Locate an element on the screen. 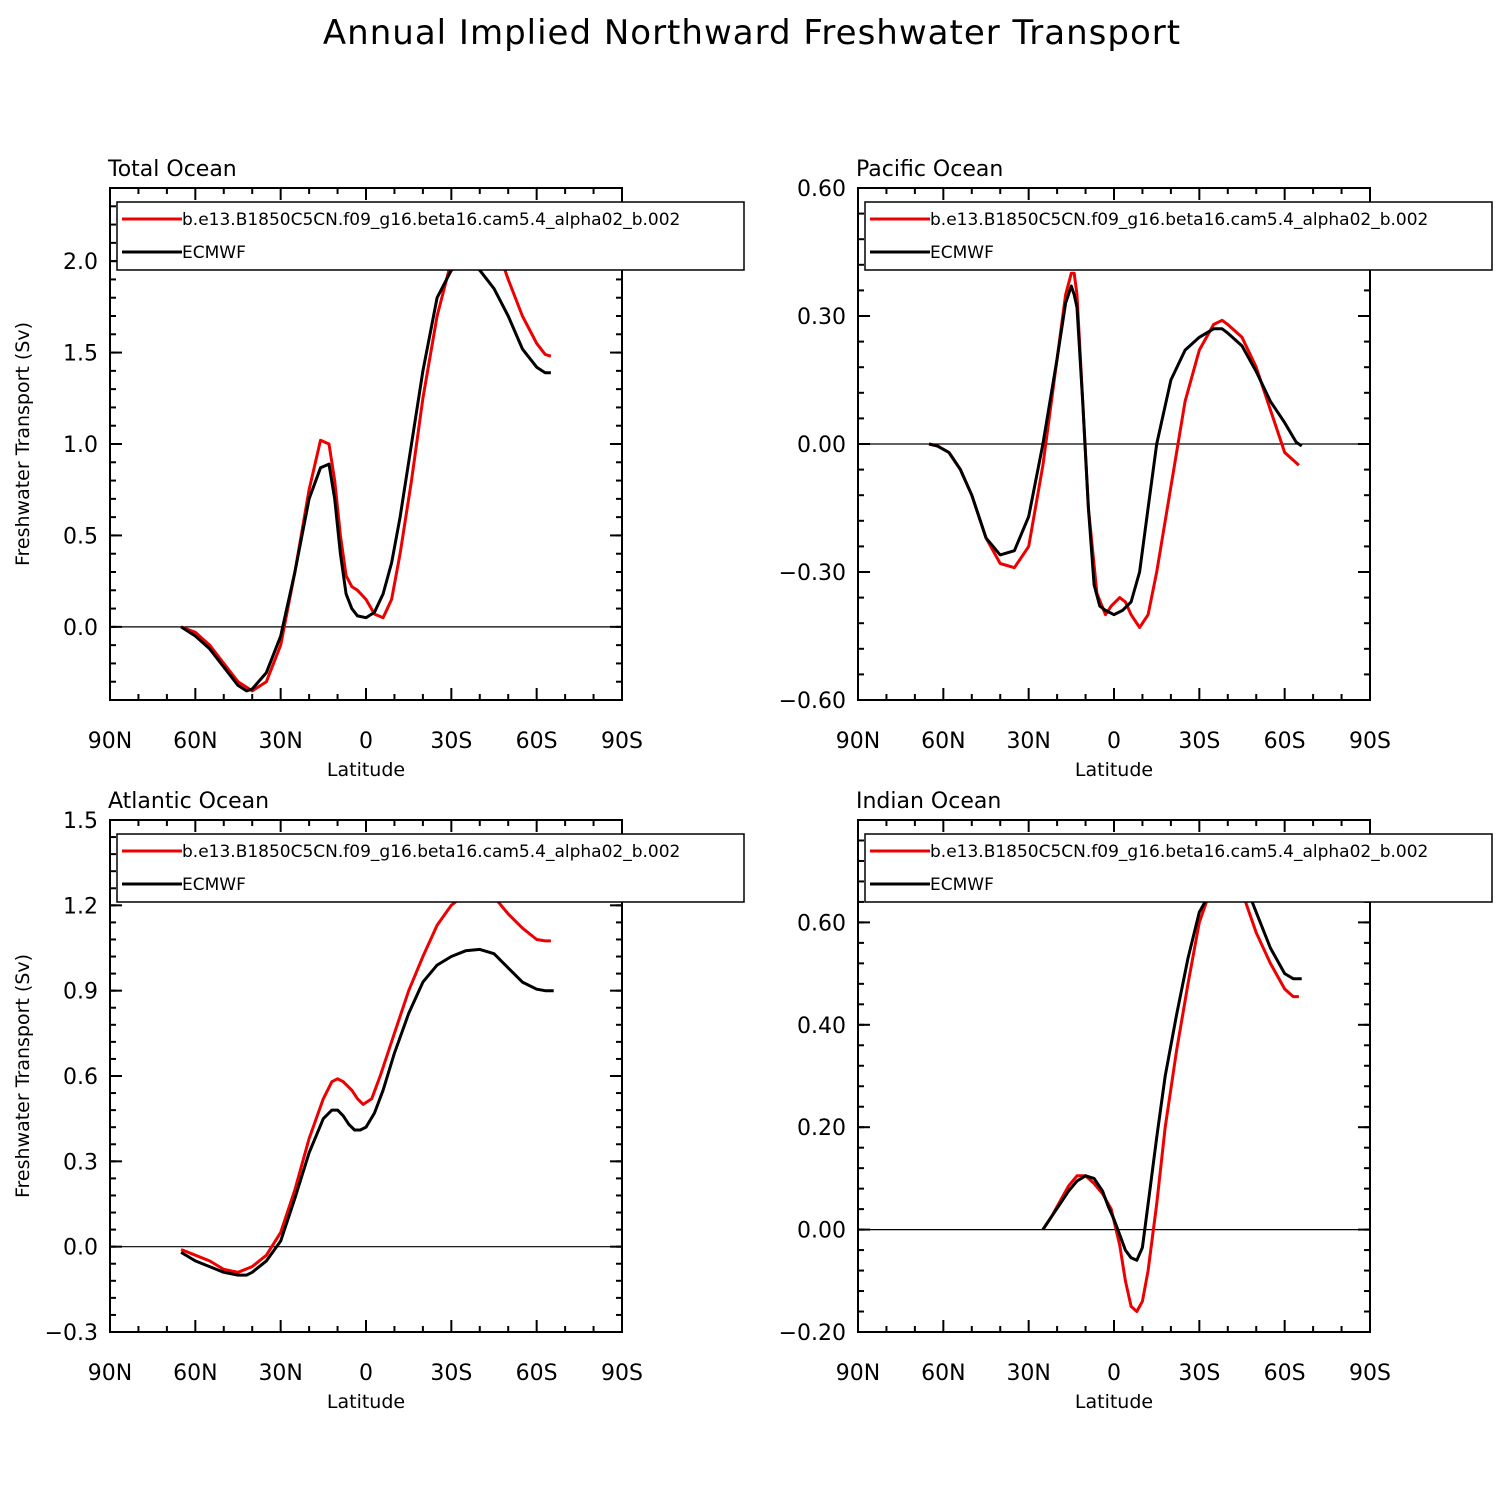  y-tick-label: 1.0 is located at coordinates (80, 445).